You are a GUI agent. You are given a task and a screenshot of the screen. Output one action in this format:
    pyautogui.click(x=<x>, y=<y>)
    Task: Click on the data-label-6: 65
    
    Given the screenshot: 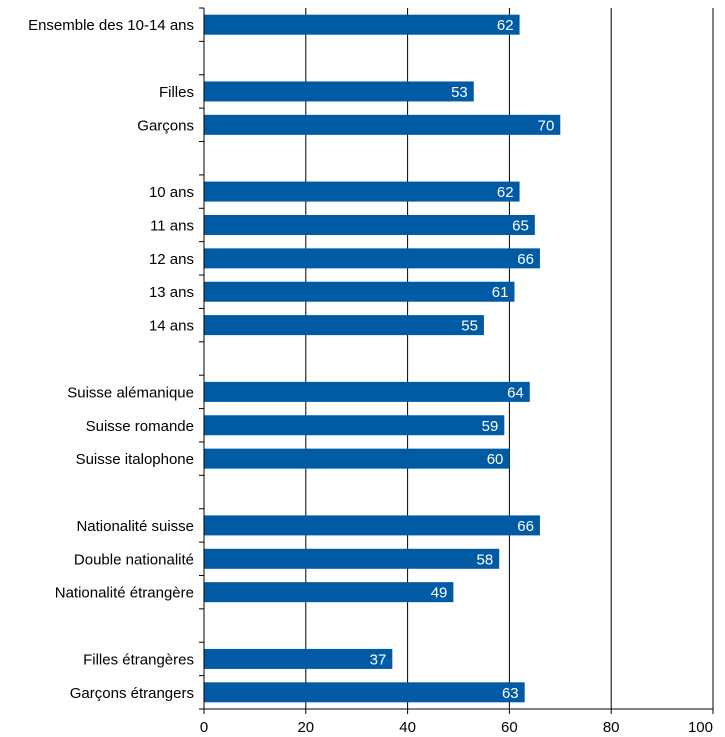 What is the action you would take?
    pyautogui.click(x=520, y=225)
    